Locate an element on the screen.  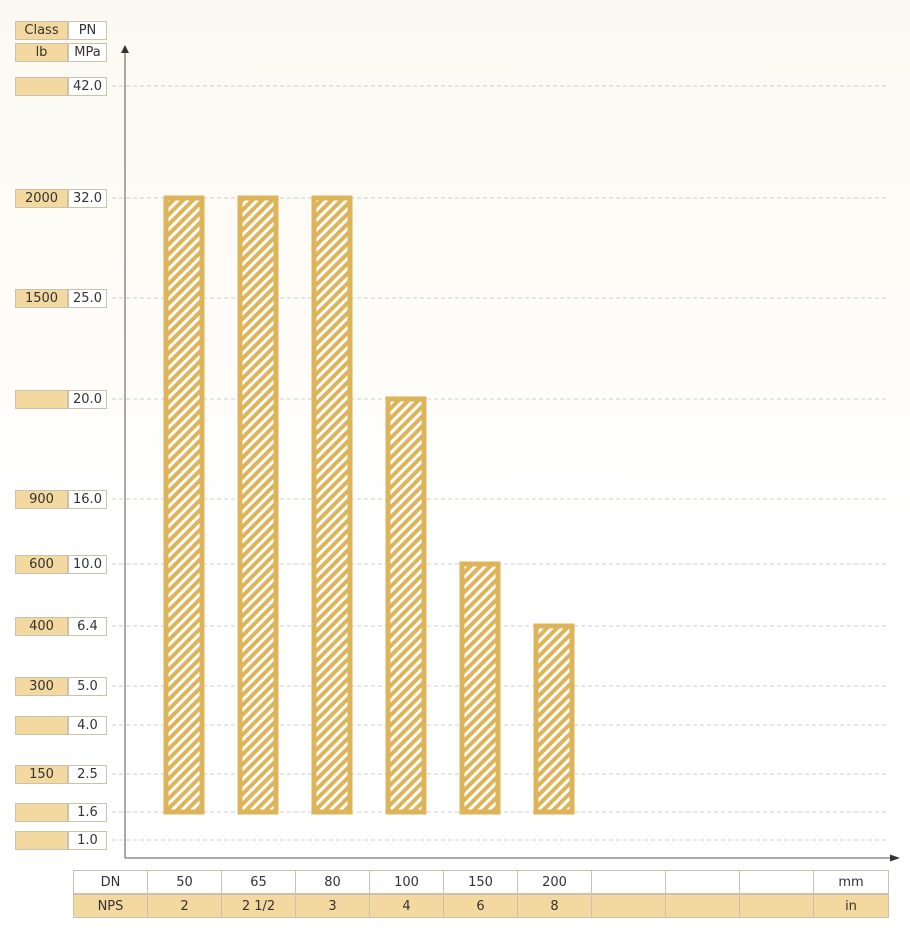
y-tick-pn-42.0: 42.0 is located at coordinates (87, 86).